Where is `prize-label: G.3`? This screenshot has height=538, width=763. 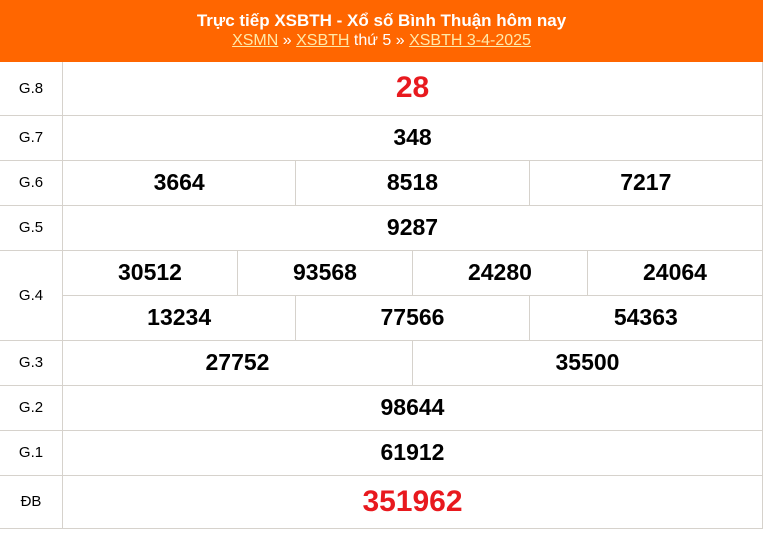
prize-label: G.3 is located at coordinates (31, 362).